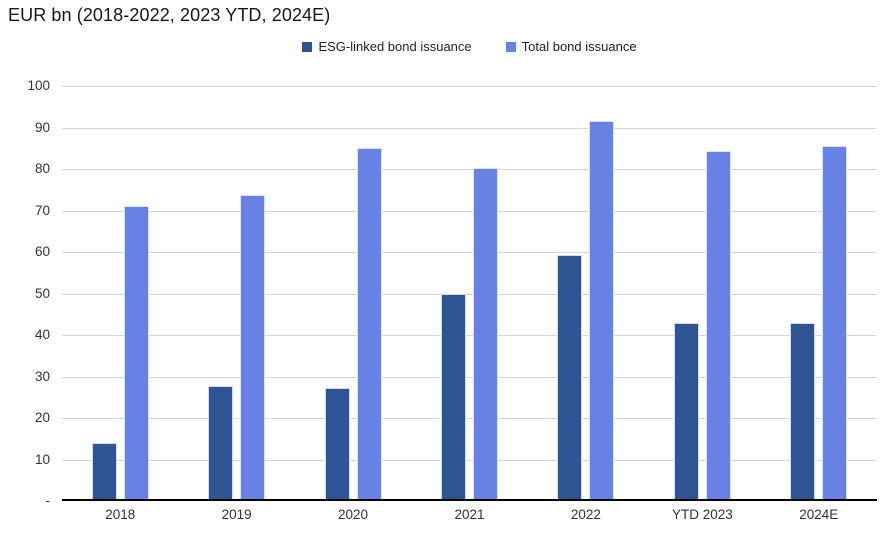  What do you see at coordinates (48, 500) in the screenshot?
I see `y-tick-label: -` at bounding box center [48, 500].